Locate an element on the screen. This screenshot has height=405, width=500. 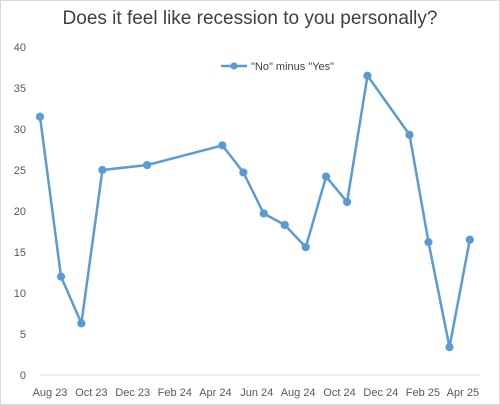
legend-label: "No" minus "Yes" is located at coordinates (292, 67).